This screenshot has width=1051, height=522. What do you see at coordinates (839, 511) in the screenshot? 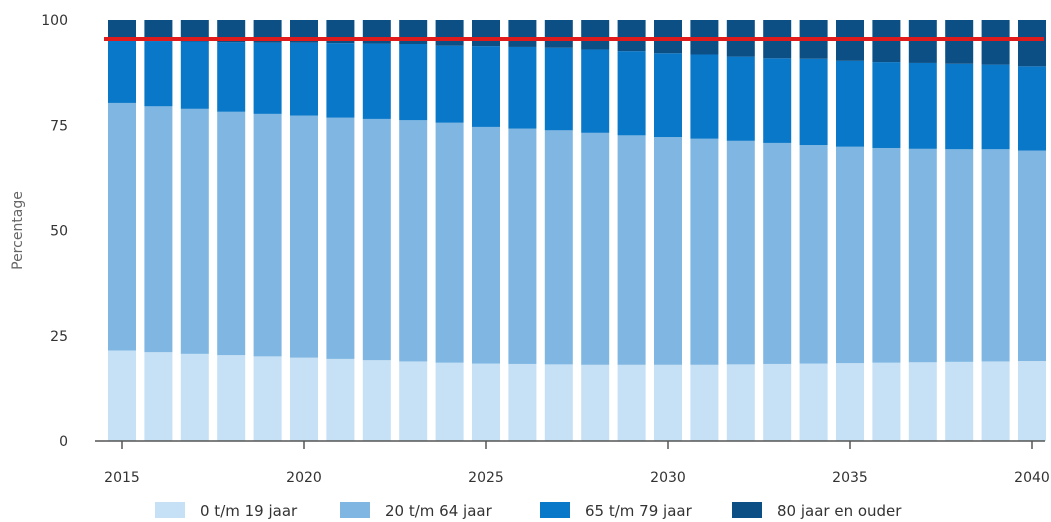
I see `legend-label: 80 jaar en ouder` at bounding box center [839, 511].